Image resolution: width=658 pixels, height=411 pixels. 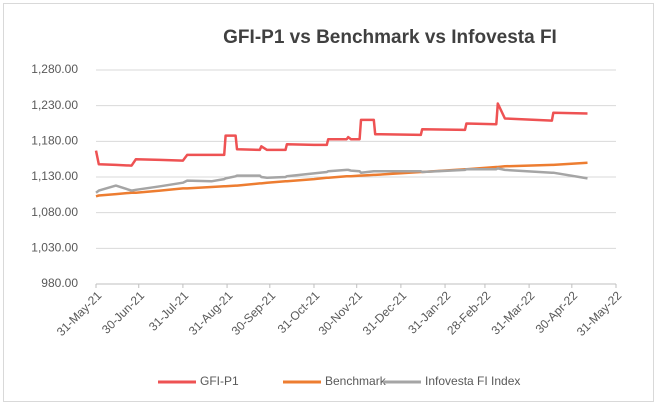 I want to click on y-tick-label: 1,030.00, so click(x=54, y=248).